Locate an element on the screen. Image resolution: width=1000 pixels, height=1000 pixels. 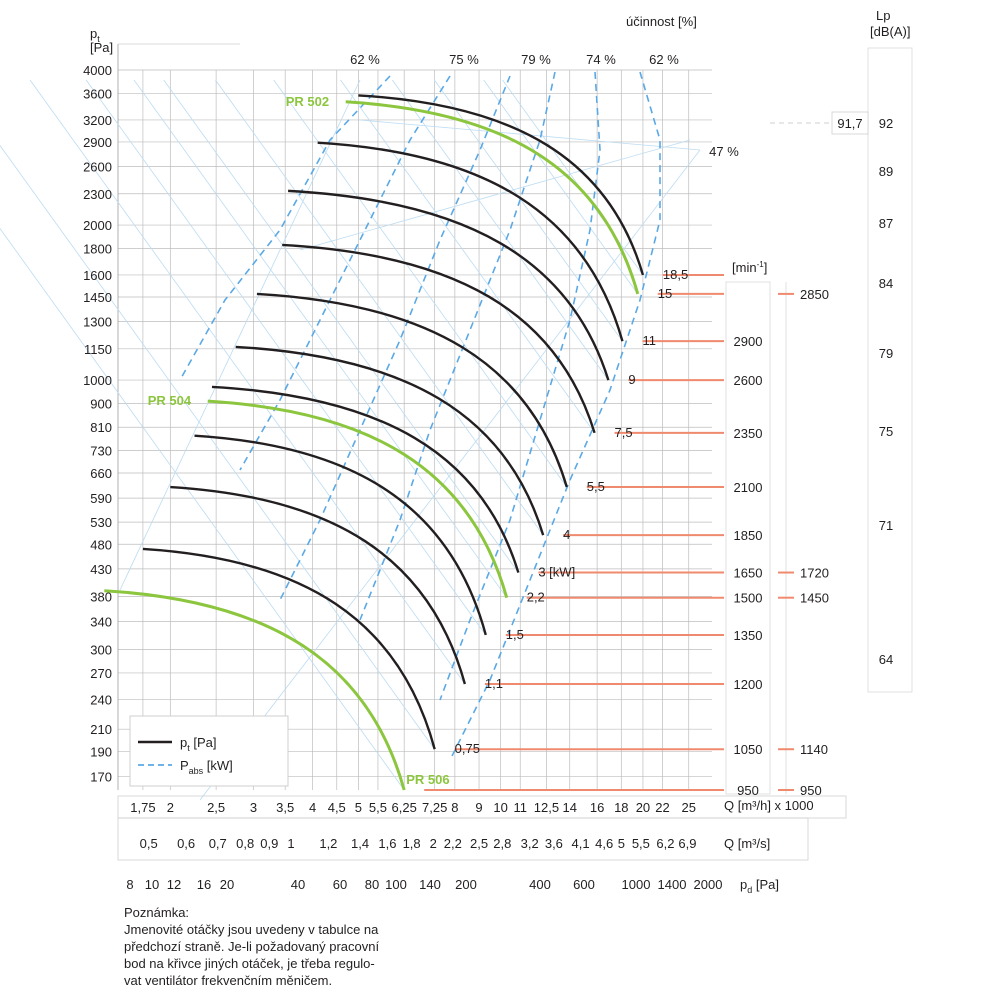
y-tick-label: 170 is located at coordinates (101, 776).